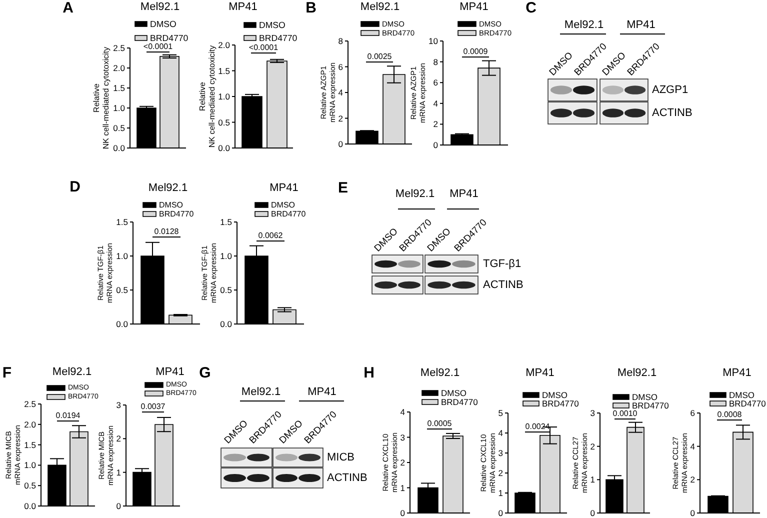  What do you see at coordinates (271, 235) in the screenshot?
I see `annotation: 0.0062` at bounding box center [271, 235].